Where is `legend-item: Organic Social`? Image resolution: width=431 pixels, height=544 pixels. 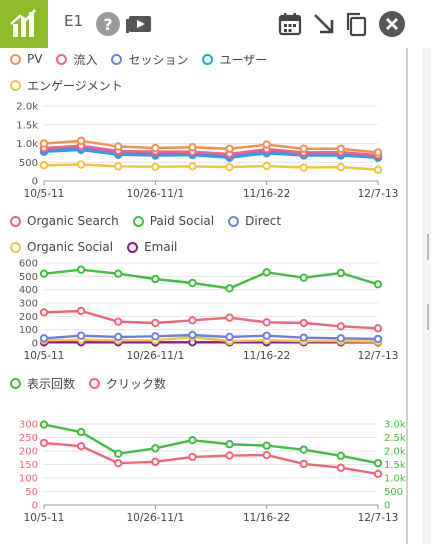
legend-item: Organic Social is located at coordinates (61, 247).